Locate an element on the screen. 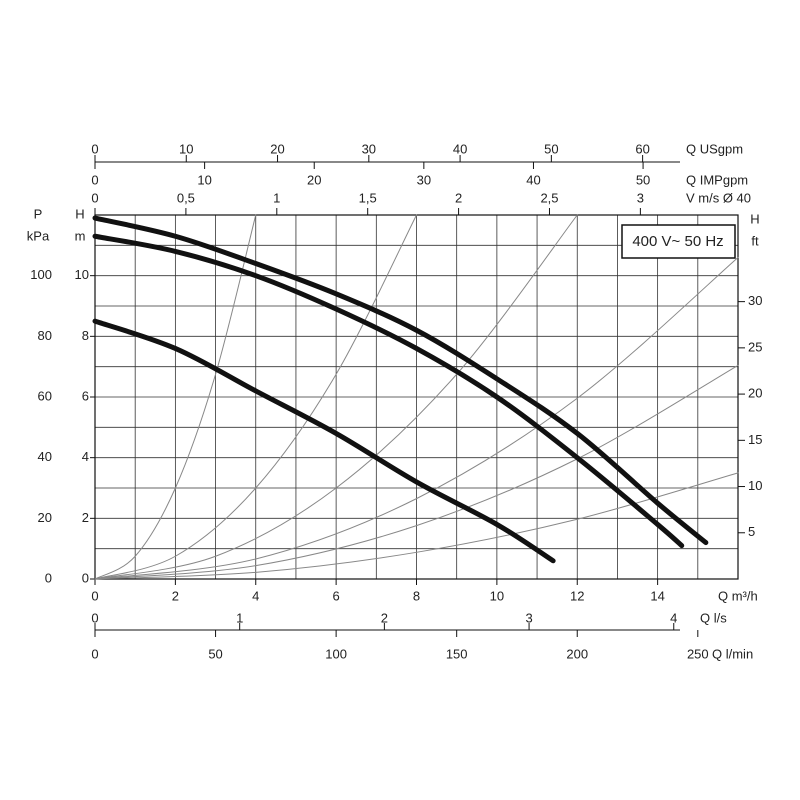 The height and width of the screenshot is (800, 800). y-axis-title: H is located at coordinates (79, 213).